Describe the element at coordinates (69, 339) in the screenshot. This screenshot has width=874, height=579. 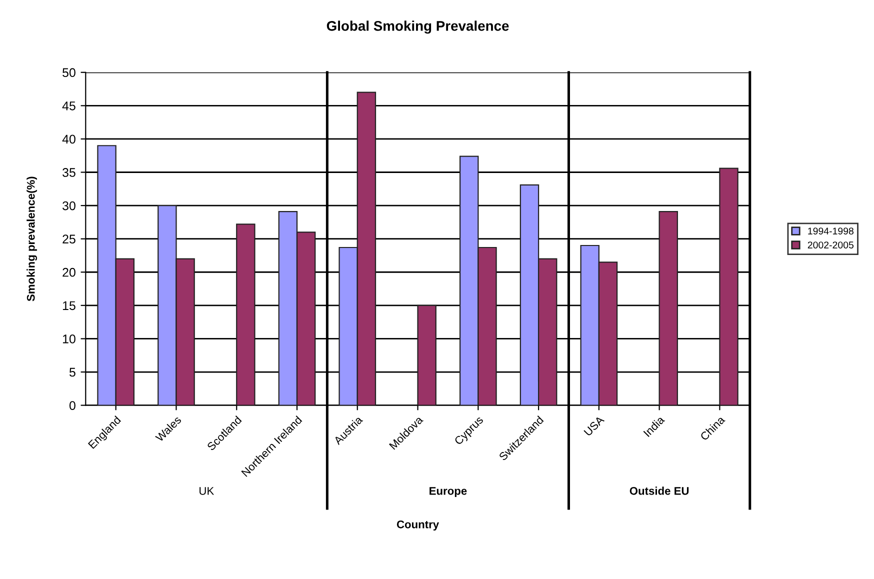
I see `y-tick-label: 10` at that location.